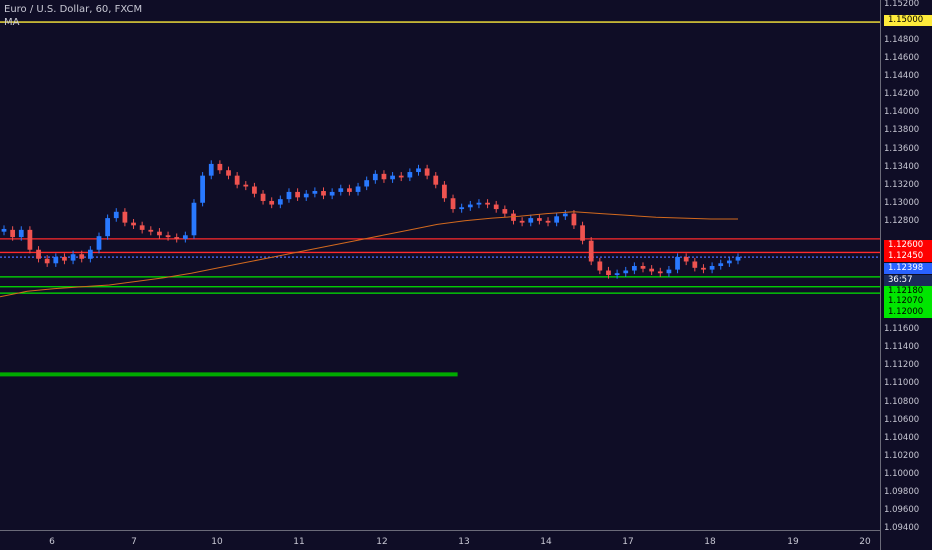 This screenshot has width=932, height=550. I want to click on price-tick-label: 1.09800, so click(902, 491).